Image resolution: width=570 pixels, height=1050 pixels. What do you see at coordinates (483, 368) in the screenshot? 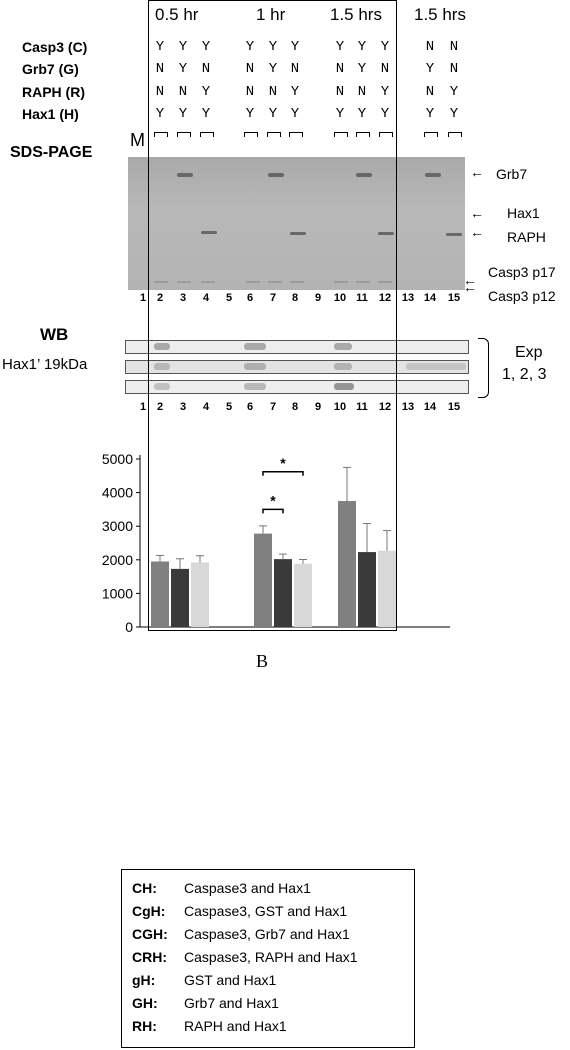
I see `exp-bracket` at bounding box center [483, 368].